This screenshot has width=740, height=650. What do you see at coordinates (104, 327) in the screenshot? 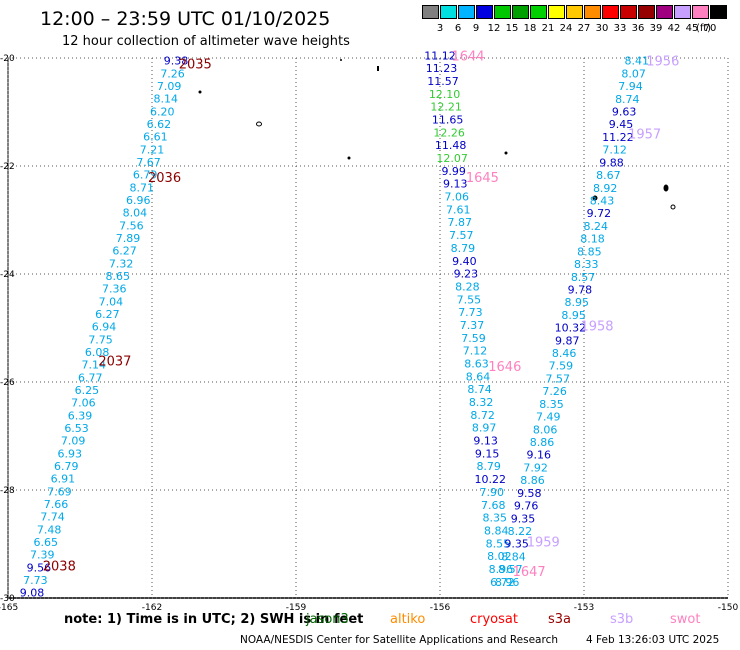
I see `wave-height-value: 6.94` at bounding box center [104, 327].